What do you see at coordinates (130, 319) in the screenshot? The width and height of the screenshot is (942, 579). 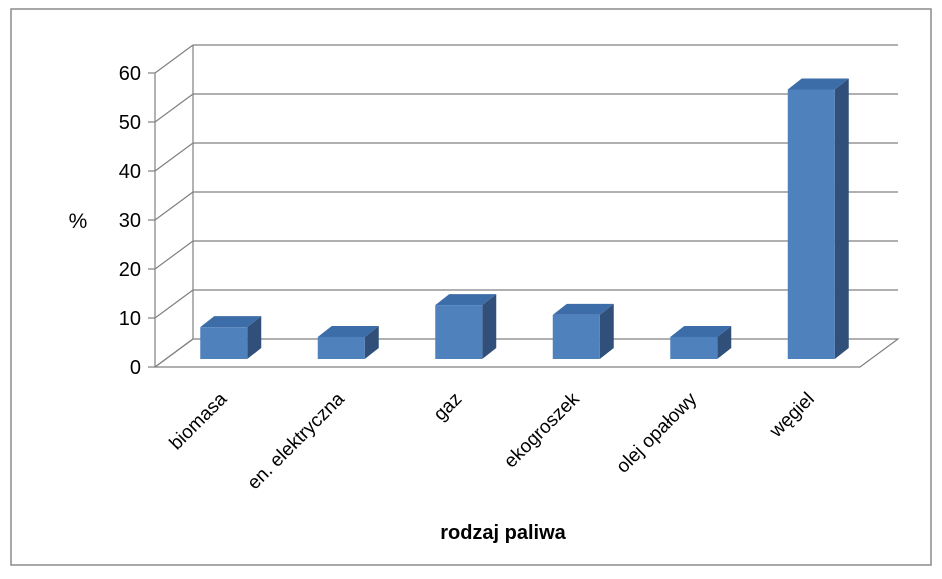 I see `y-tick-label: 10` at bounding box center [130, 319].